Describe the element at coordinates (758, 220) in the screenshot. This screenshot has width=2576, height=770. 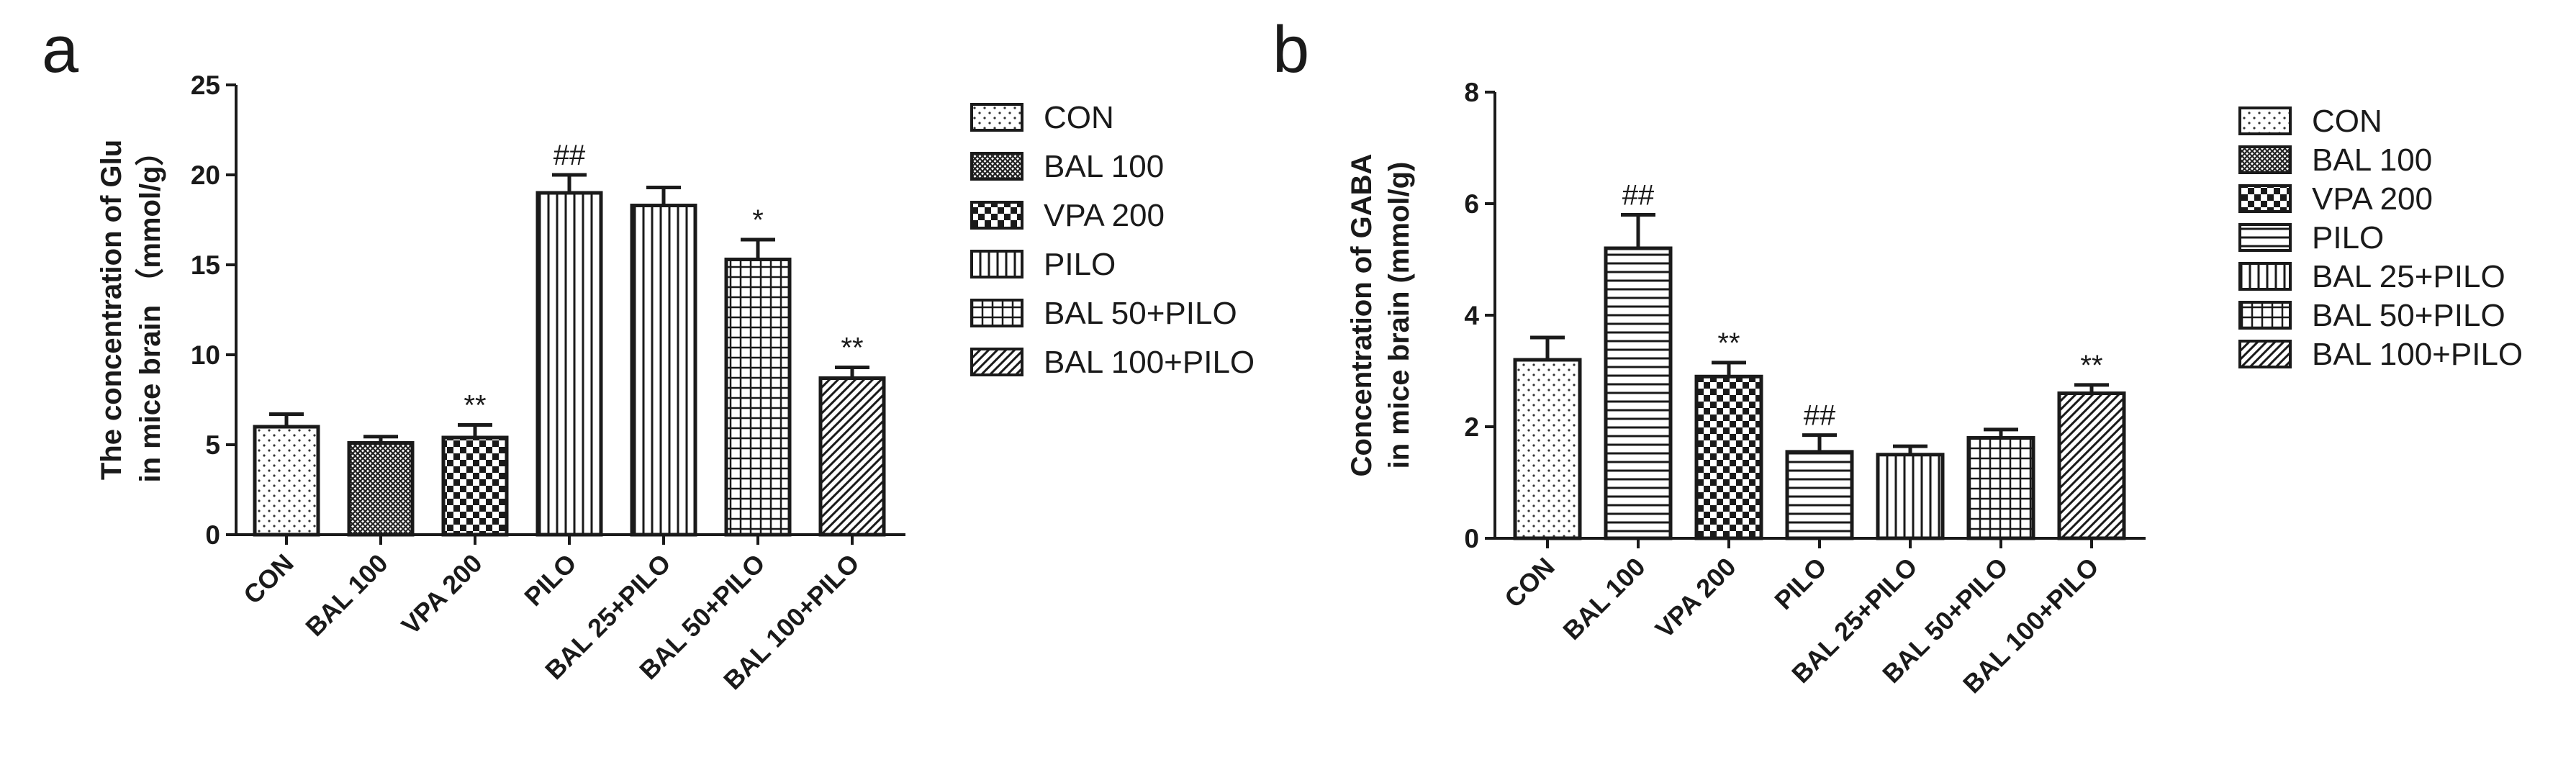
I see `significance-label: *` at that location.